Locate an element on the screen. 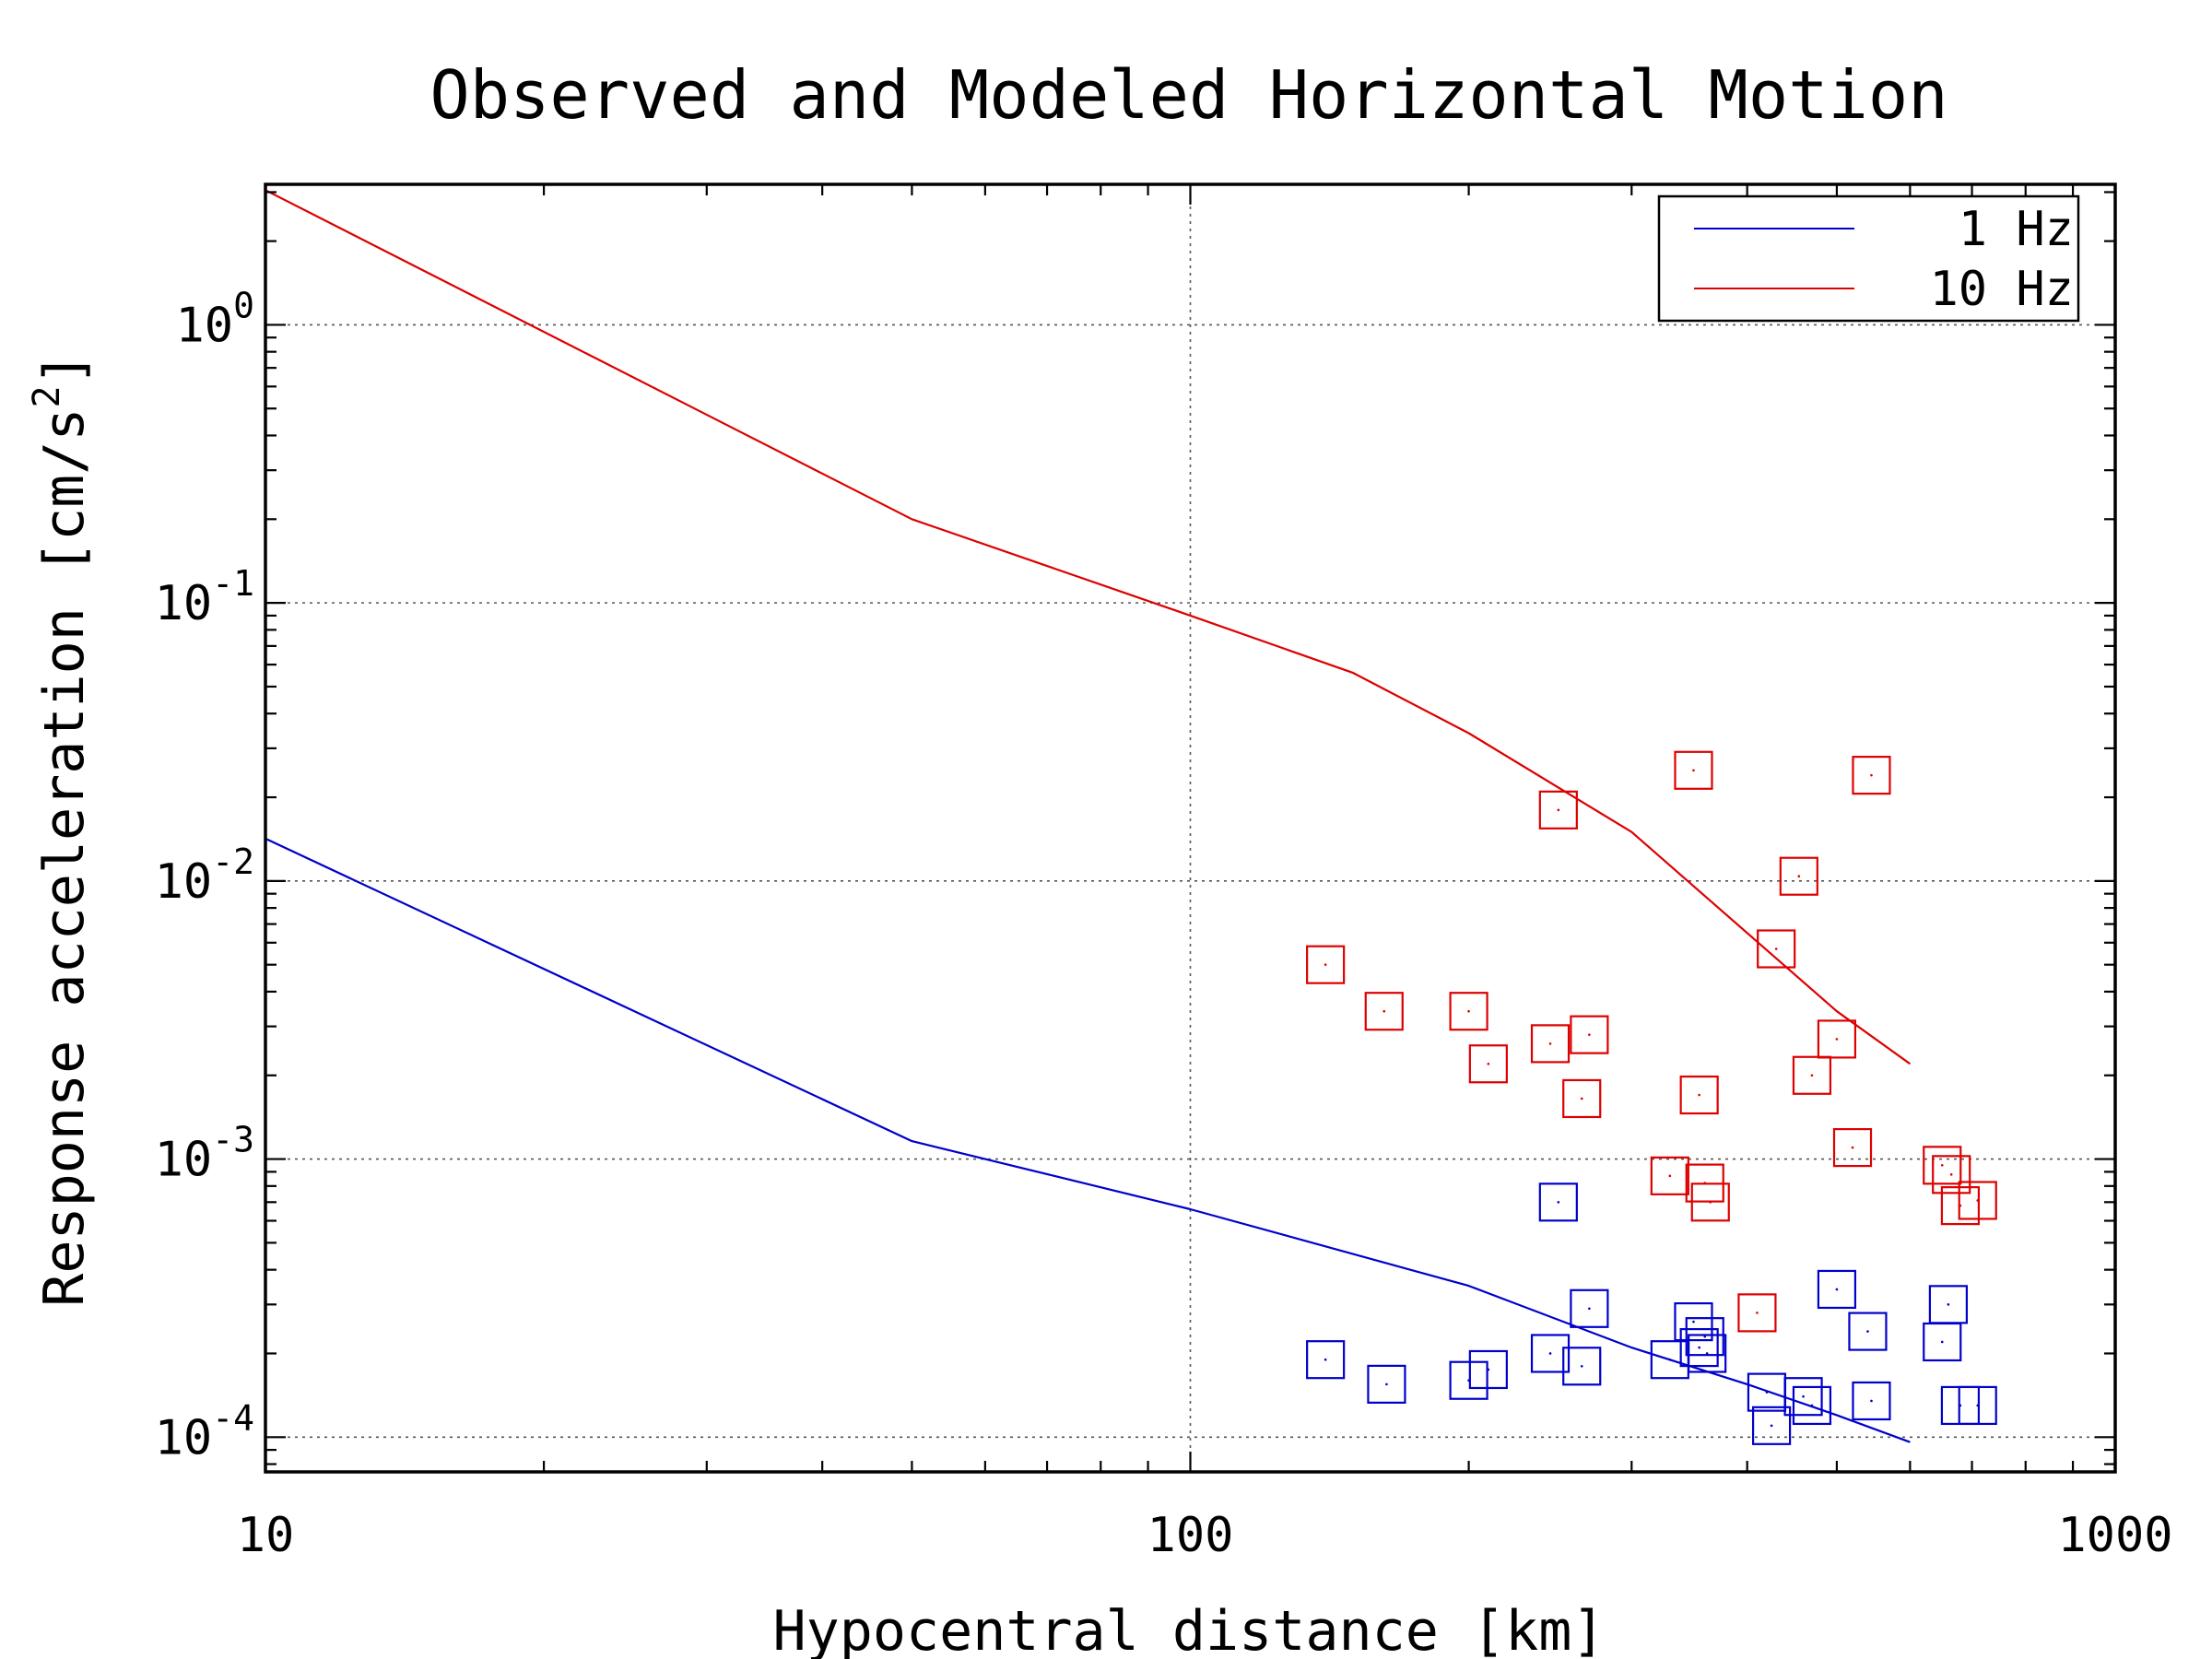 This screenshot has width=2212, height=1659. y-tick-exponent: 0 is located at coordinates (243, 305).